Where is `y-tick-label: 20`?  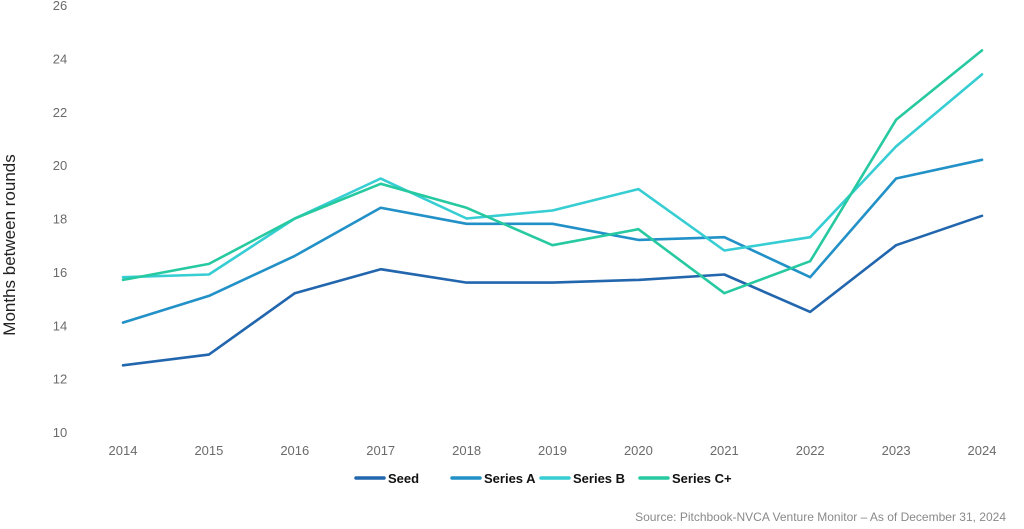
y-tick-label: 20 is located at coordinates (60, 165).